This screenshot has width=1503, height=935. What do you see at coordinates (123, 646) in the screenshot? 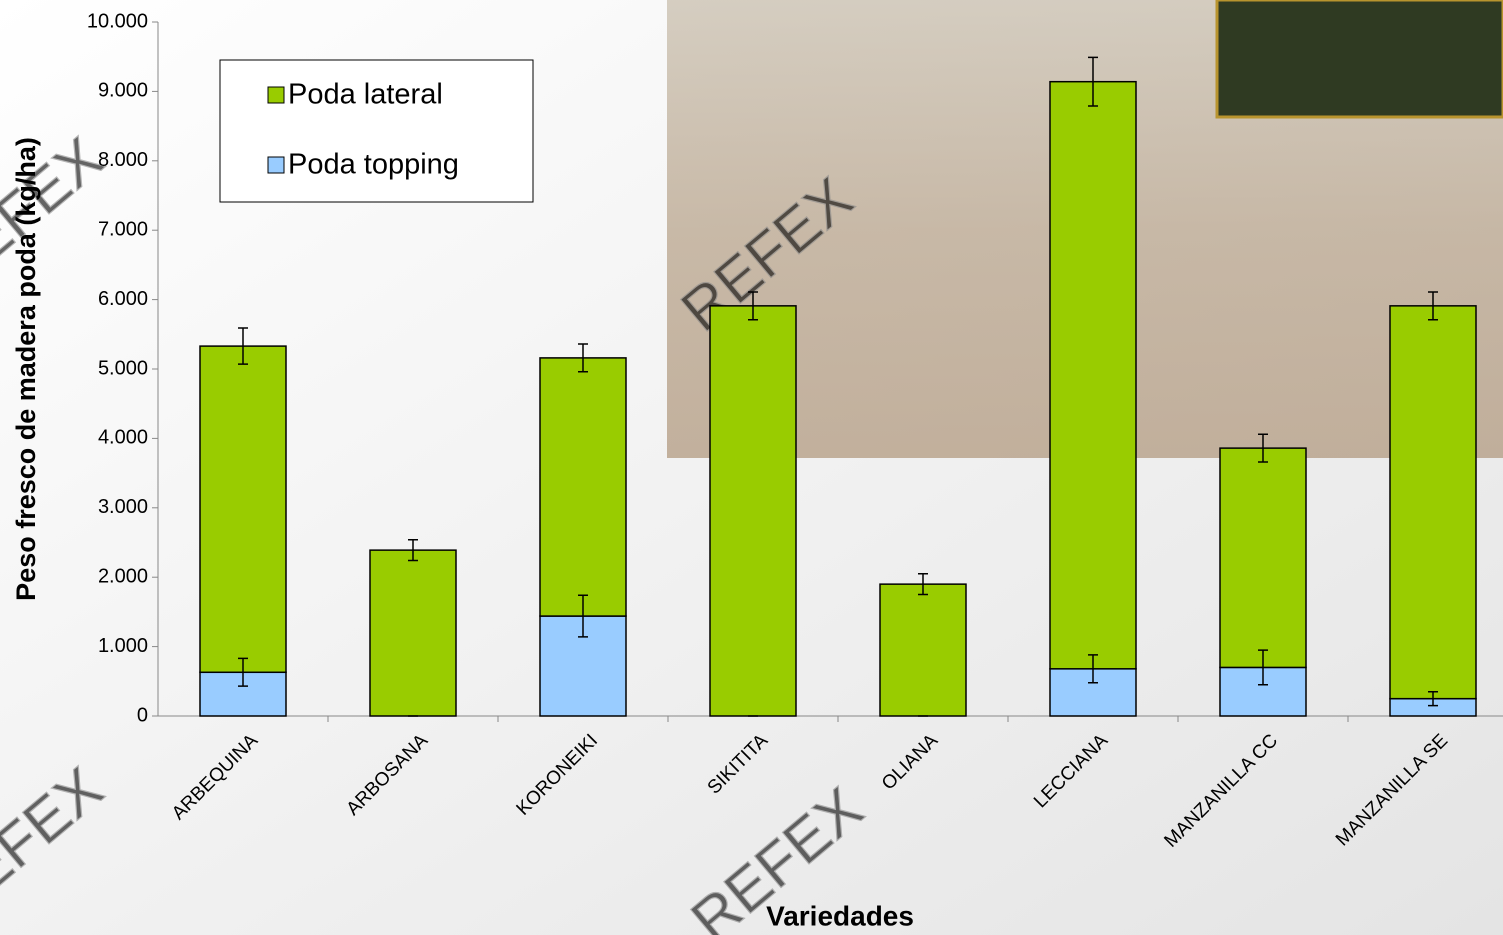
I see `y-tick-label: 1.000` at bounding box center [123, 646].